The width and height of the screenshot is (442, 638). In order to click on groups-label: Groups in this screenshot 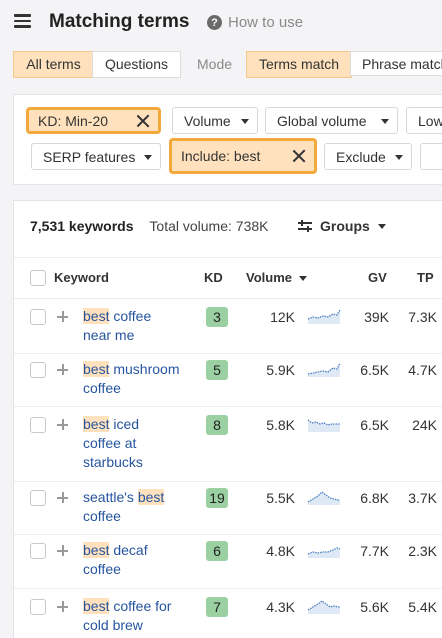, I will do `click(345, 226)`.